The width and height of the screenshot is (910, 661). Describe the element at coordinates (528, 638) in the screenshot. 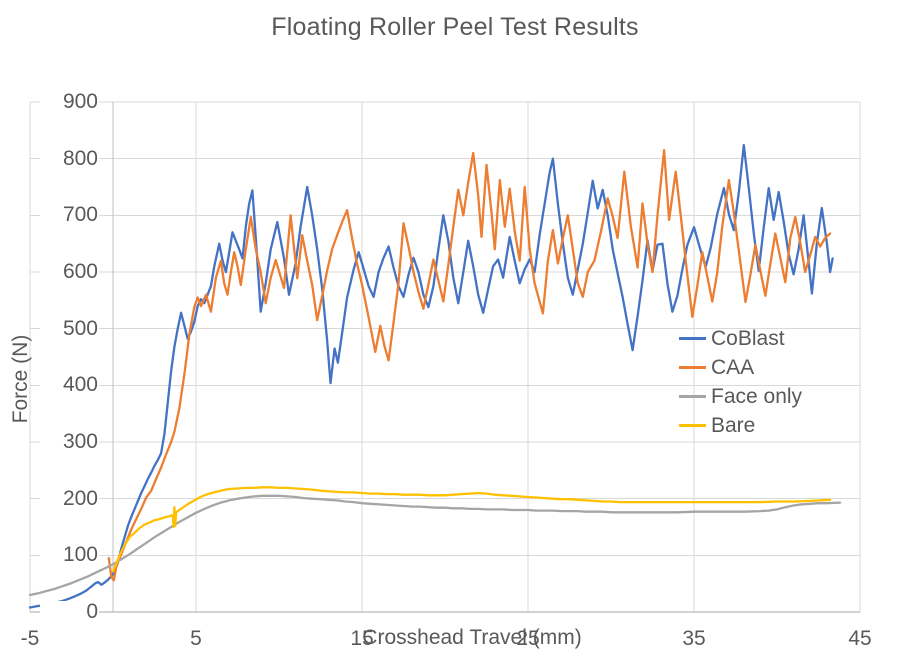

I see `x-tick-label: 25` at that location.